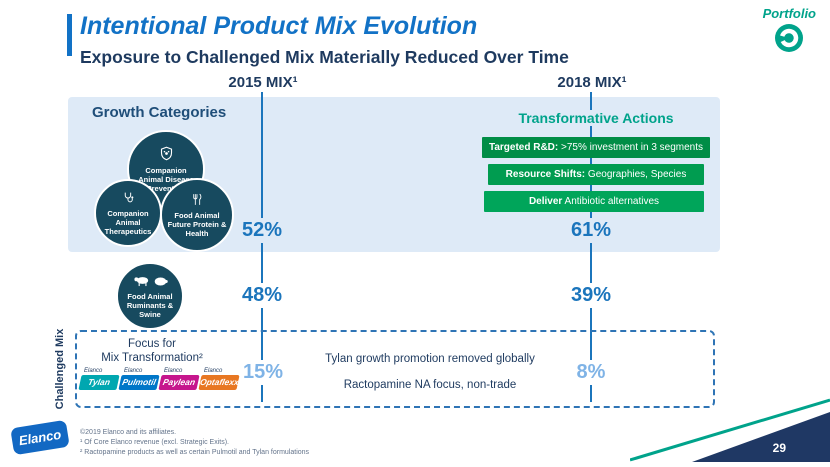  Describe the element at coordinates (263, 82) in the screenshot. I see `column-header-2015: 2015 MIX¹` at that location.